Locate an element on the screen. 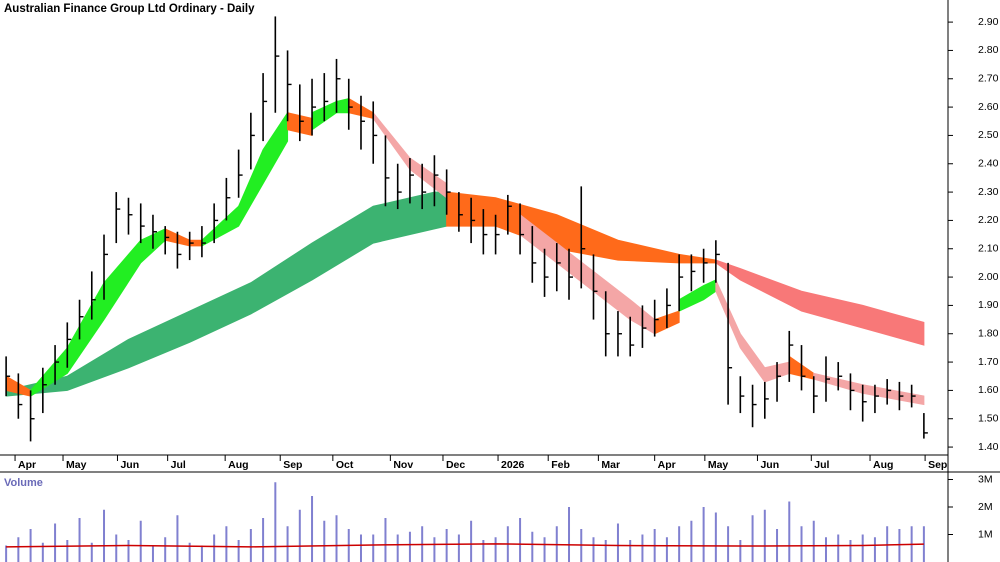  y-tick-label: 2.70 is located at coordinates (988, 79).